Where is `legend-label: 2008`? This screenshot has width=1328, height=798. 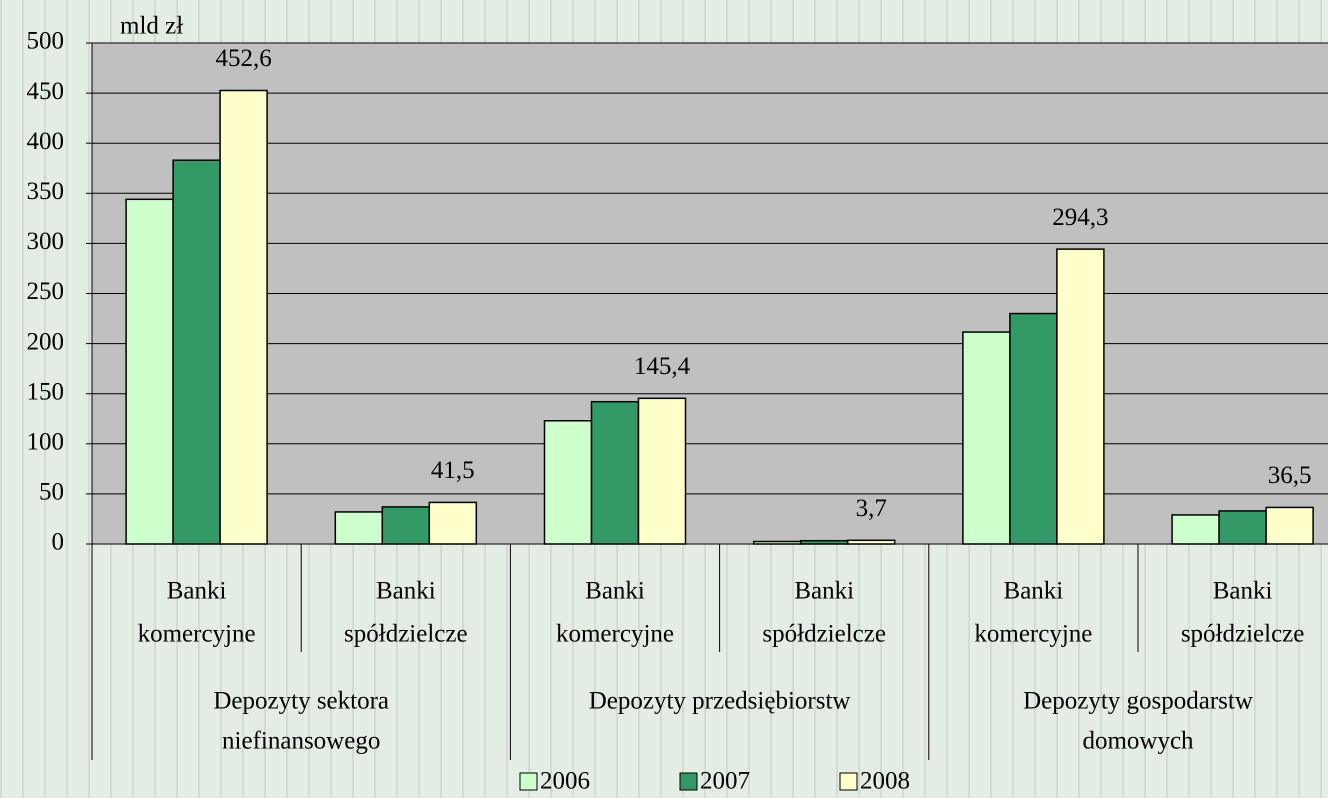
legend-label: 2008 is located at coordinates (885, 781).